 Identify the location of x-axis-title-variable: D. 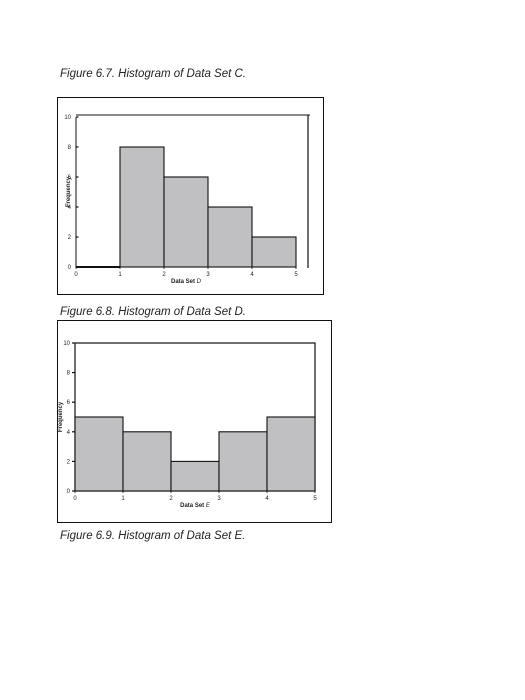
(199, 282).